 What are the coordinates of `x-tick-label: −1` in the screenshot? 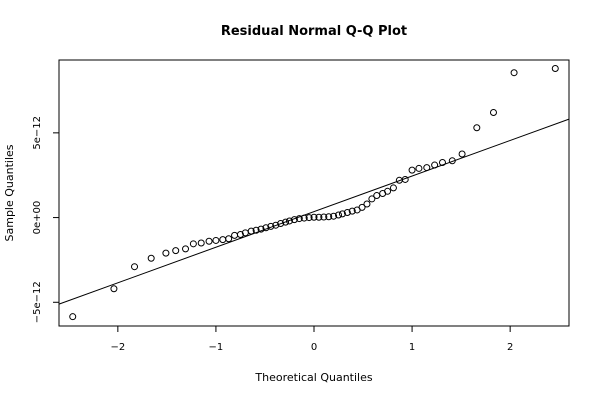 It's located at (216, 347).